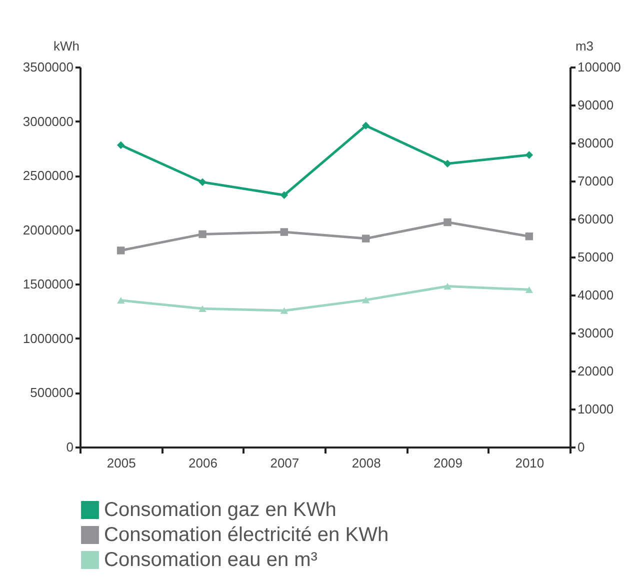 Image resolution: width=641 pixels, height=583 pixels. I want to click on x-tick-label: 2009, so click(448, 463).